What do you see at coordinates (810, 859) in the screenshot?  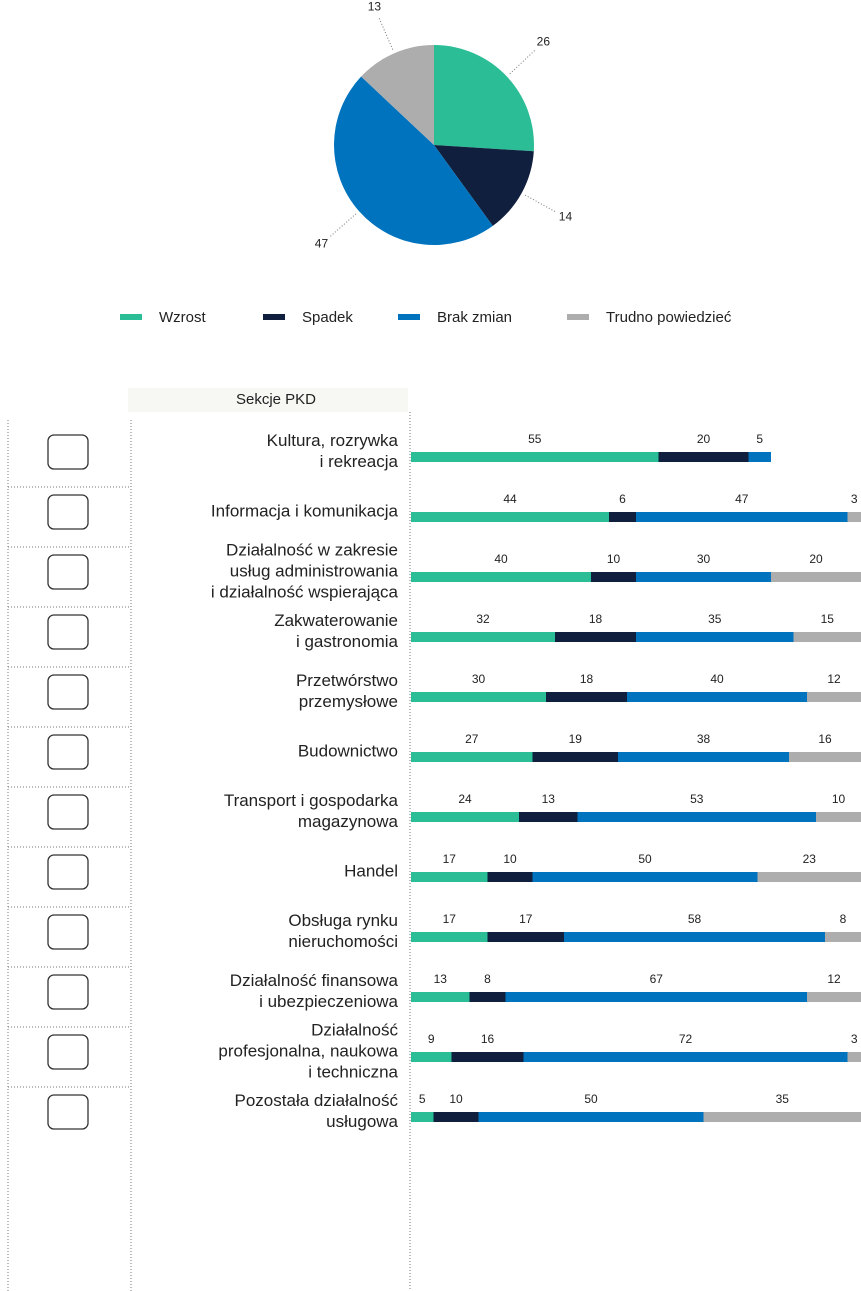 I see `value-label: 23` at bounding box center [810, 859].